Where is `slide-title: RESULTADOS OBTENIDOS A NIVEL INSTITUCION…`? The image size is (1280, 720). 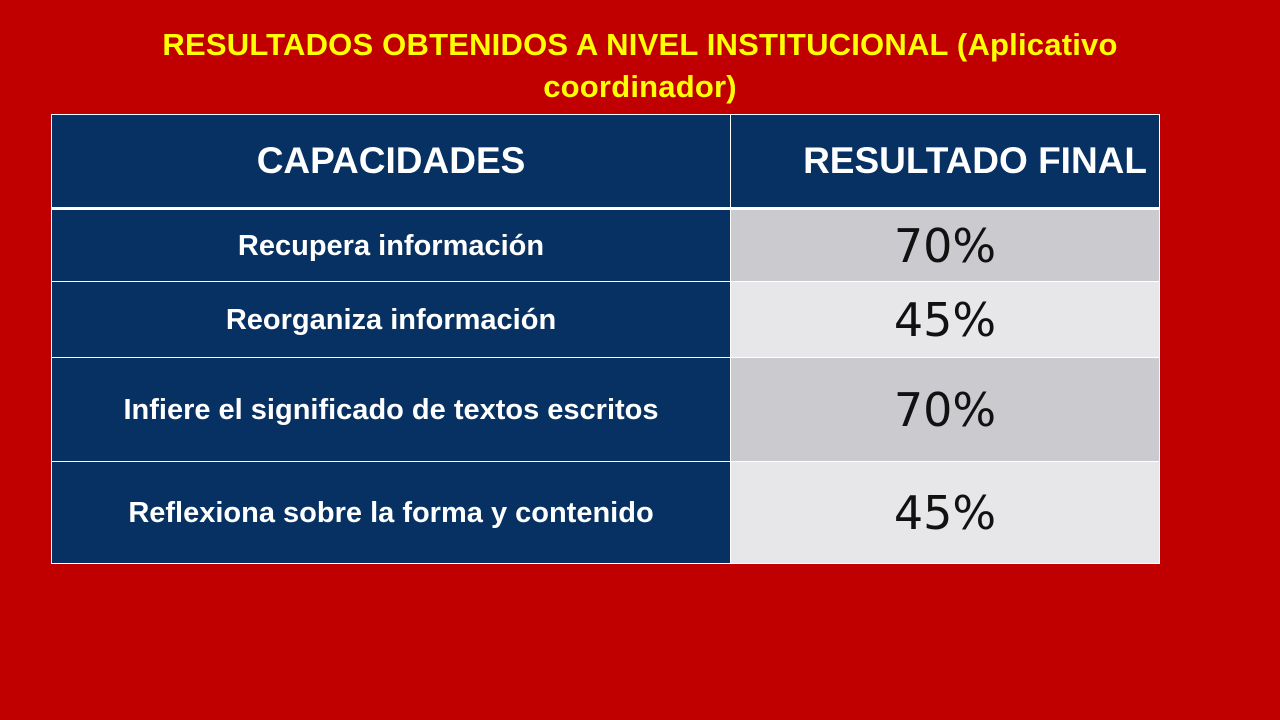 slide-title: RESULTADOS OBTENIDOS A NIVEL INSTITUCION… is located at coordinates (640, 65).